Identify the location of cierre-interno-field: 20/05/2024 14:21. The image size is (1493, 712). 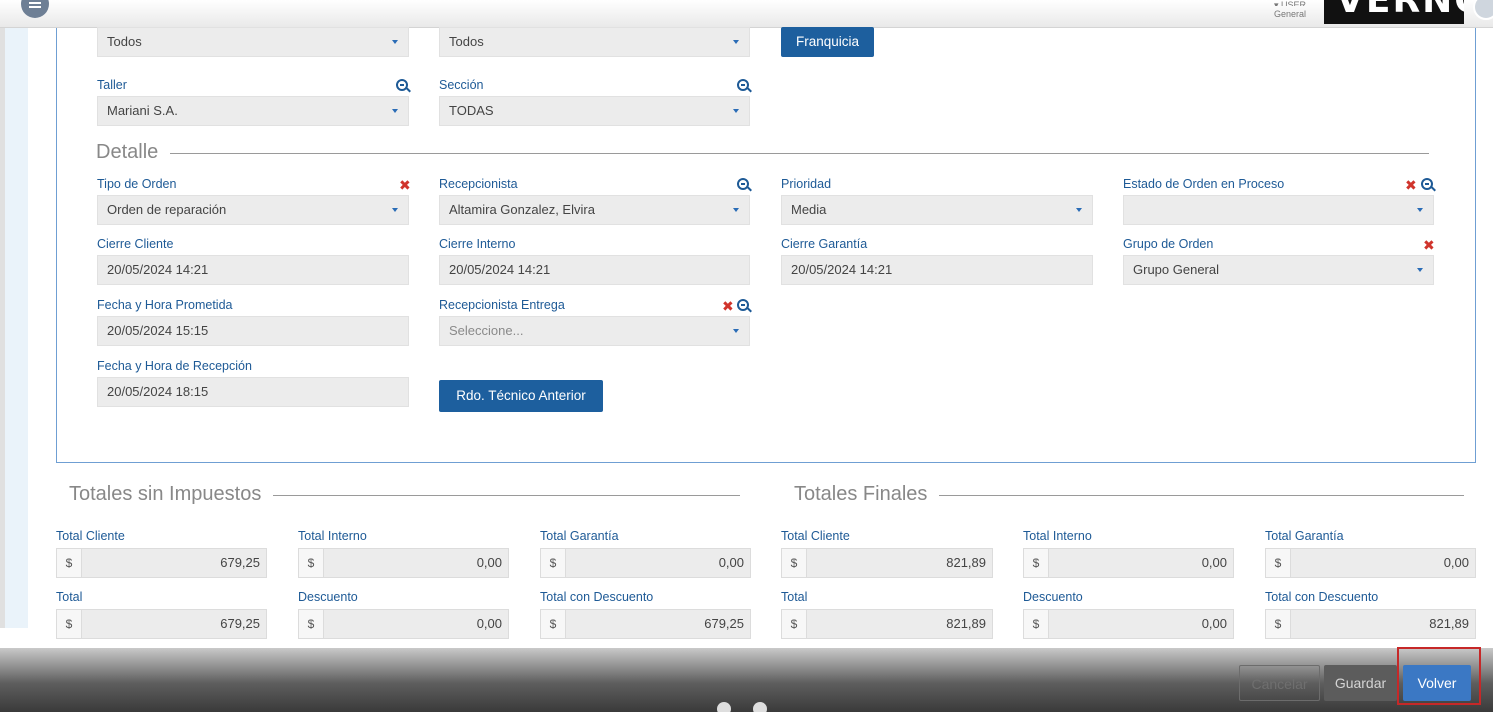
(594, 270).